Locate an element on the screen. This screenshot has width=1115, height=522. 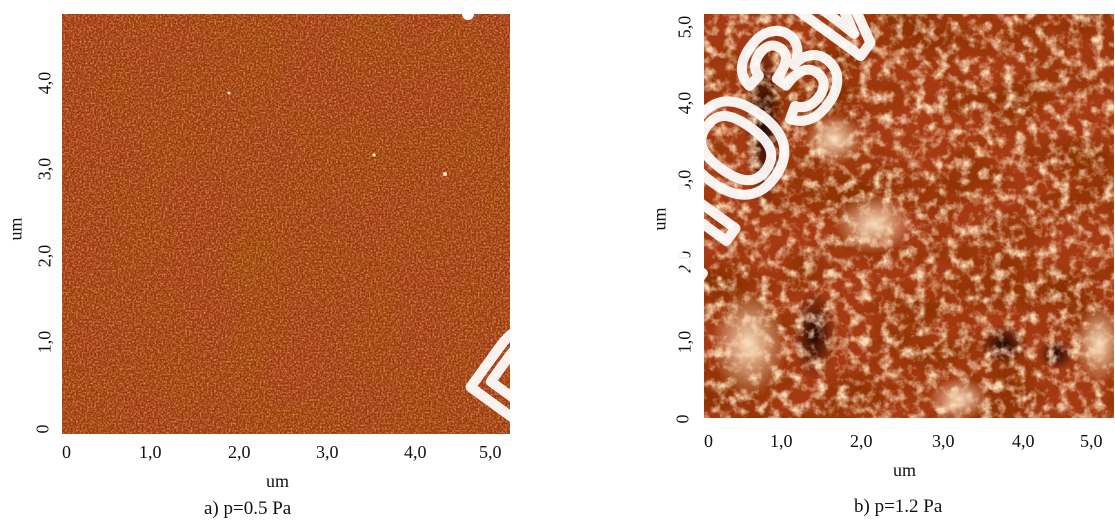
y-tick-b-0: 0 is located at coordinates (682, 419).